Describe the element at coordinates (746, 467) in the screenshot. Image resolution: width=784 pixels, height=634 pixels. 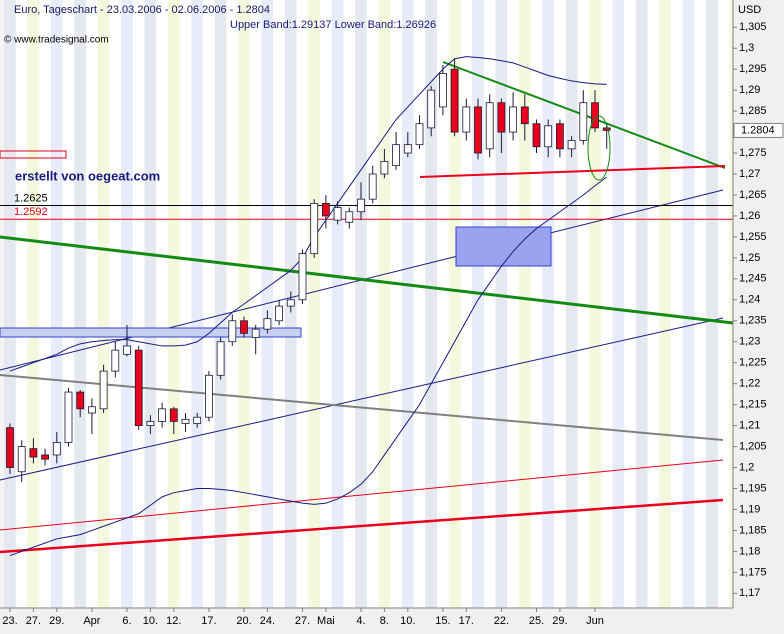
I see `y-tick-label: 1,2` at that location.